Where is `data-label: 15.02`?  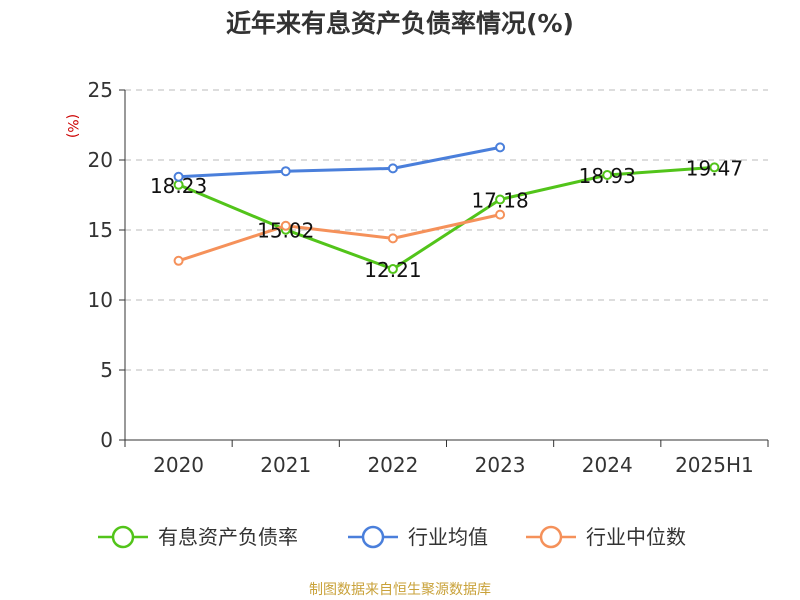
data-label: 15.02 is located at coordinates (285, 231).